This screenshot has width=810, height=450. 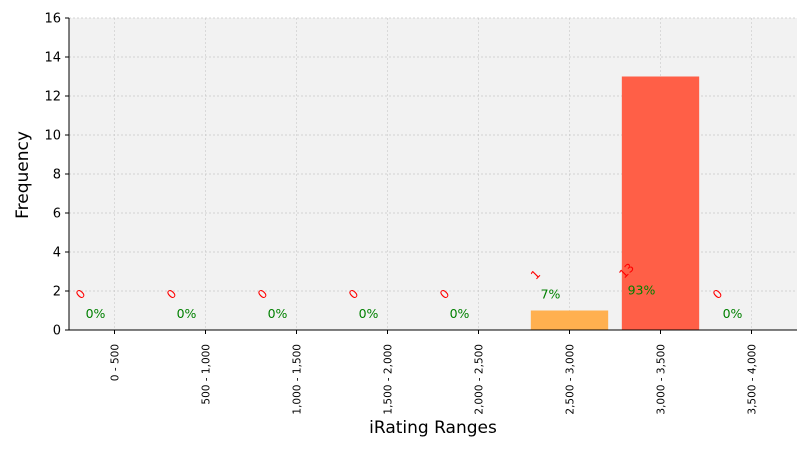 I want to click on x-tick-label: 2,500 - 3,000, so click(x=571, y=379).